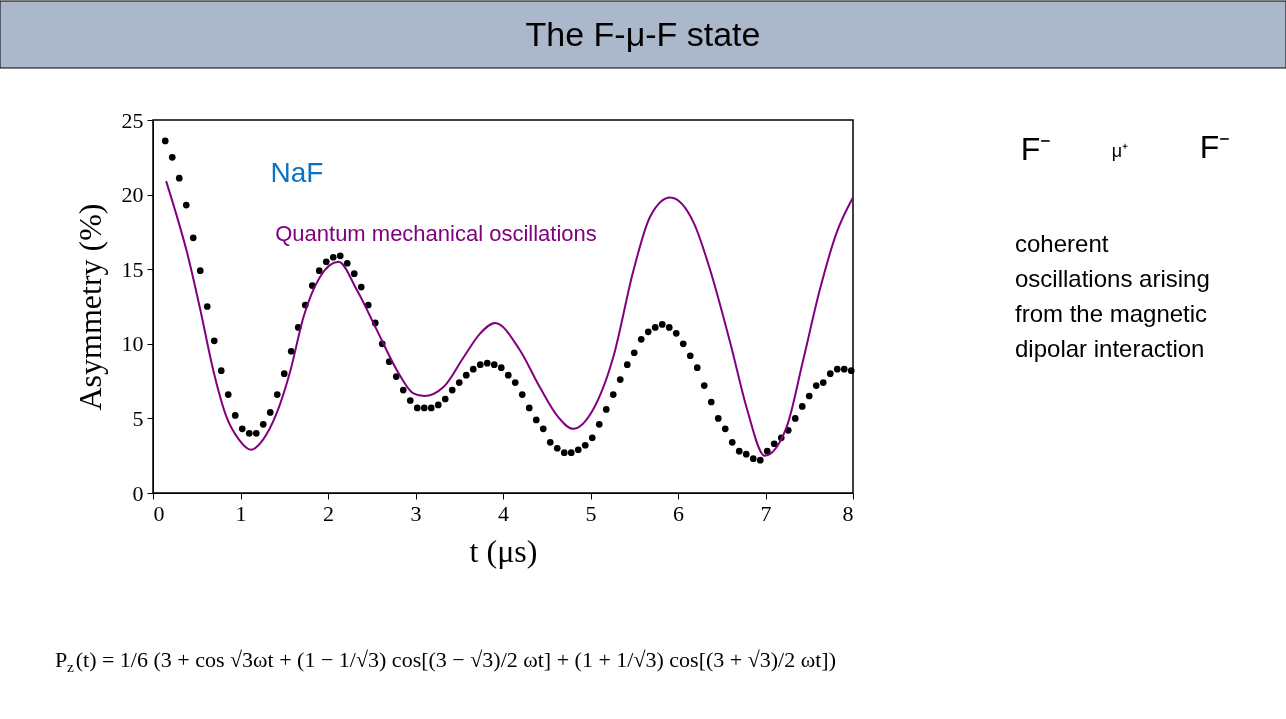 This screenshot has height=719, width=1286. I want to click on y-tick-label: 5, so click(138, 418).